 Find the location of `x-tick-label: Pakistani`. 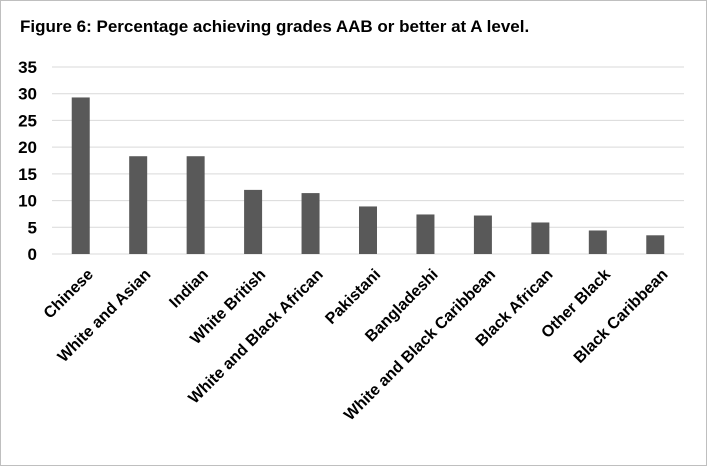

x-tick-label: Pakistani is located at coordinates (353, 297).